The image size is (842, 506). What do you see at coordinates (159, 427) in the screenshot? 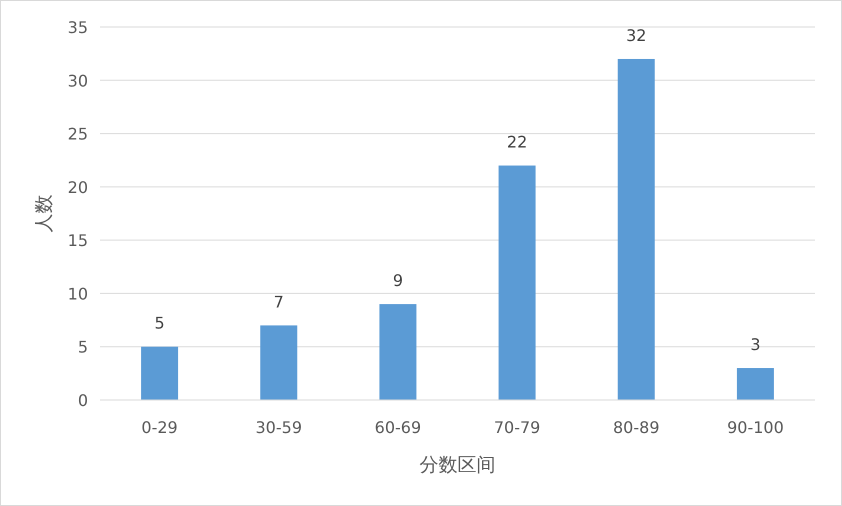
I see `x-tick-label: 0-29` at bounding box center [159, 427].